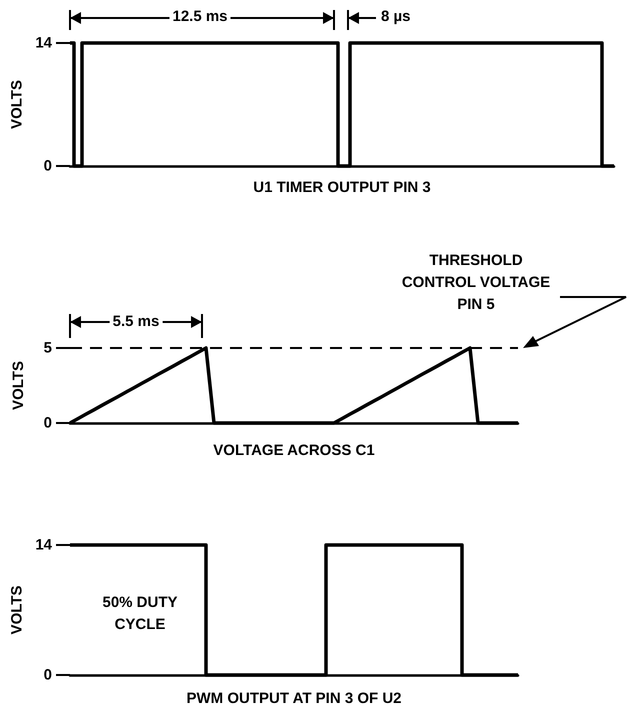  I want to click on x-axis-title: VOLTAGE ACROSS C1, so click(294, 450).